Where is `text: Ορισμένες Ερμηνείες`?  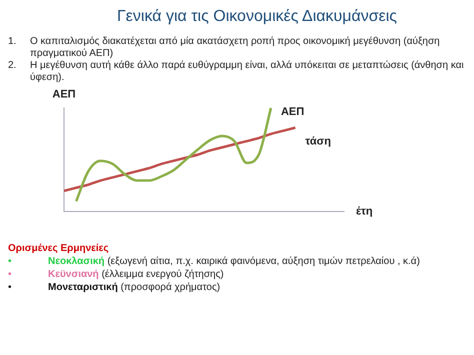 text: Ορισμένες Ερμηνείες is located at coordinates (59, 248).